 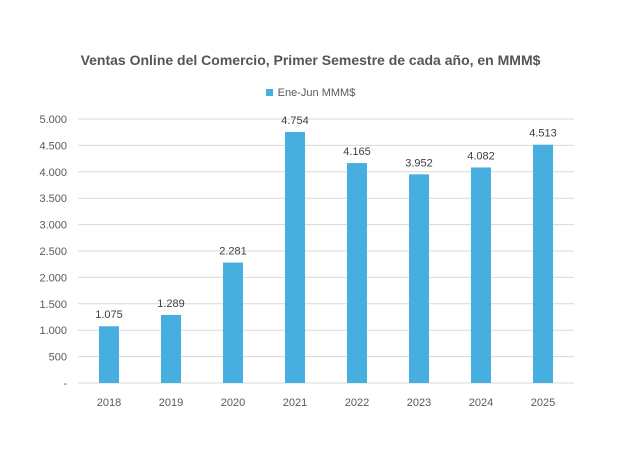 What do you see at coordinates (171, 403) in the screenshot?
I see `x-tick-label: 2019` at bounding box center [171, 403].